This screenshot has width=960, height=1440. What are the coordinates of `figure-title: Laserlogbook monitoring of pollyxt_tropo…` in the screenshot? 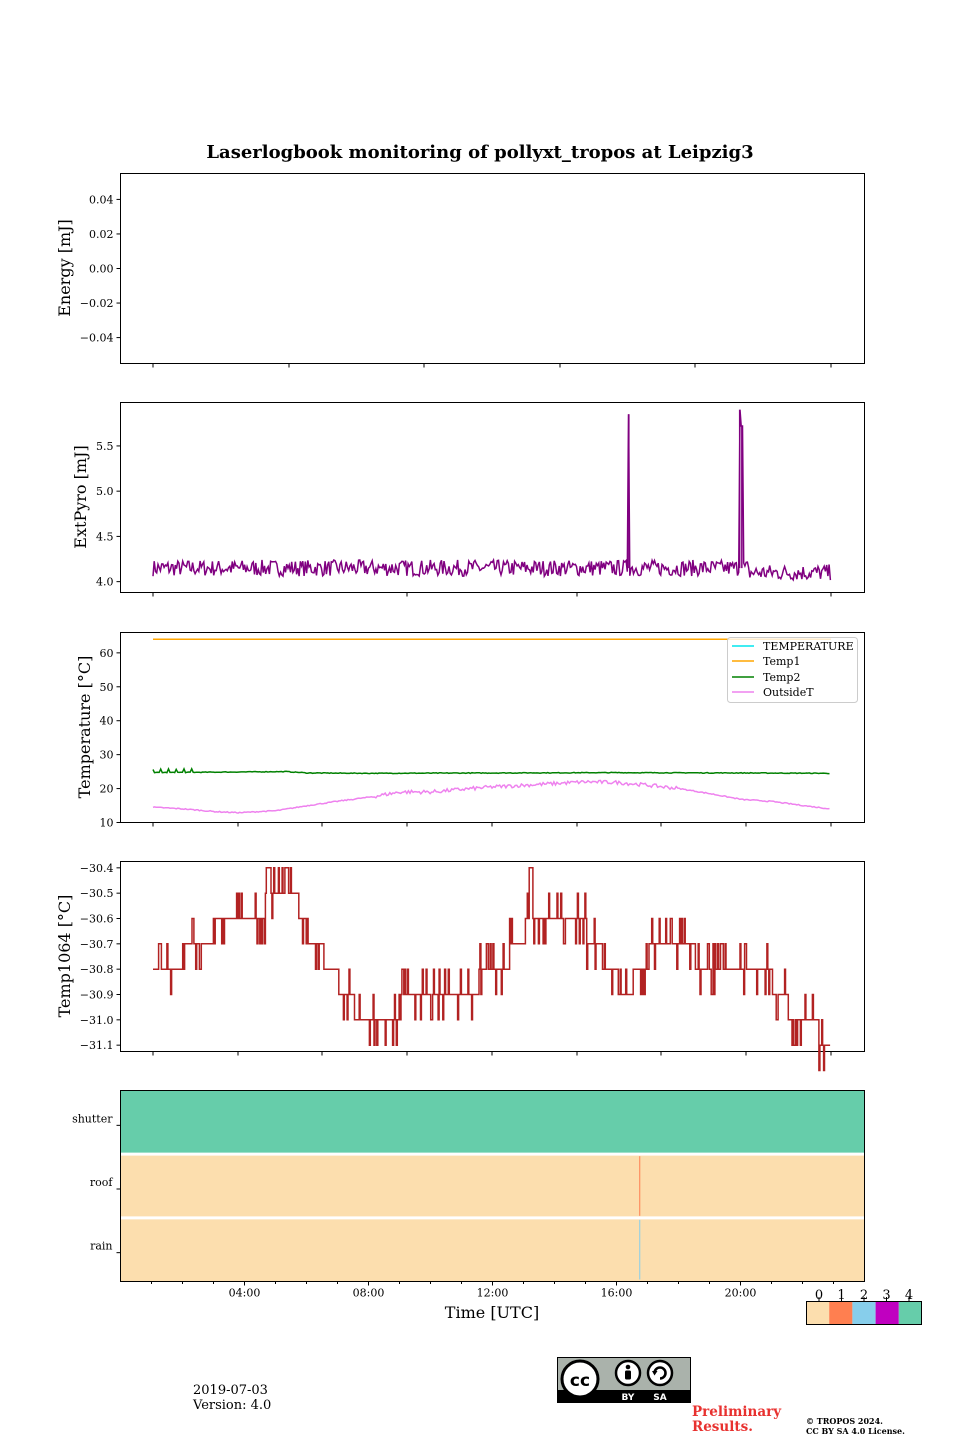 It's located at (479, 152).